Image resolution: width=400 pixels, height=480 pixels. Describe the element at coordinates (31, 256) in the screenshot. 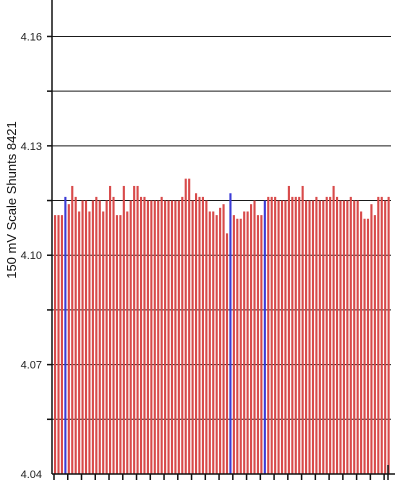

I see `y-tick-label: 4.10` at that location.